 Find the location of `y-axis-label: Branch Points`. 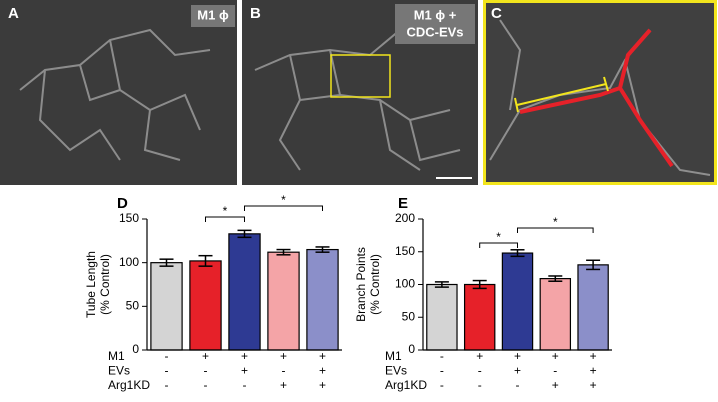

y-axis-label: Branch Points is located at coordinates (361, 284).